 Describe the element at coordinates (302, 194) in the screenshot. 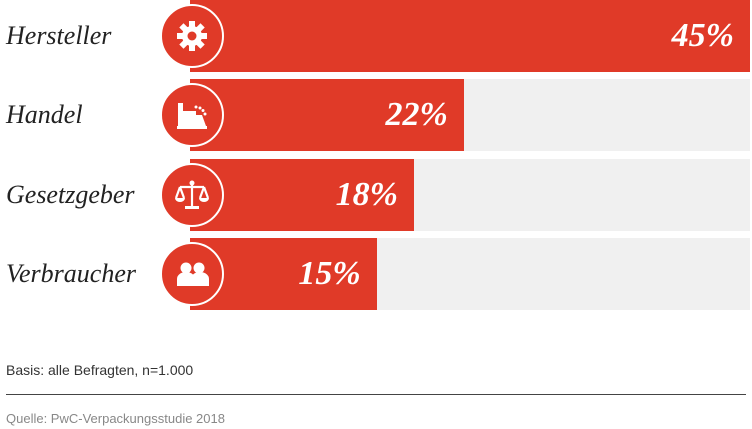

I see `bar-gesetzgeber` at that location.